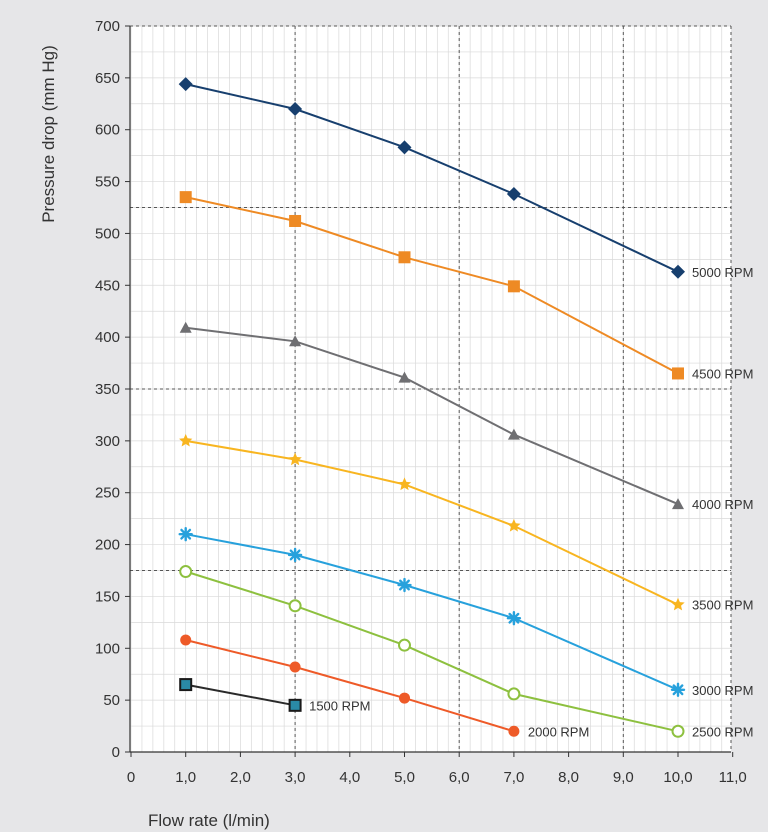 This screenshot has height=832, width=768. I want to click on y-tick-label: 250, so click(107, 493).